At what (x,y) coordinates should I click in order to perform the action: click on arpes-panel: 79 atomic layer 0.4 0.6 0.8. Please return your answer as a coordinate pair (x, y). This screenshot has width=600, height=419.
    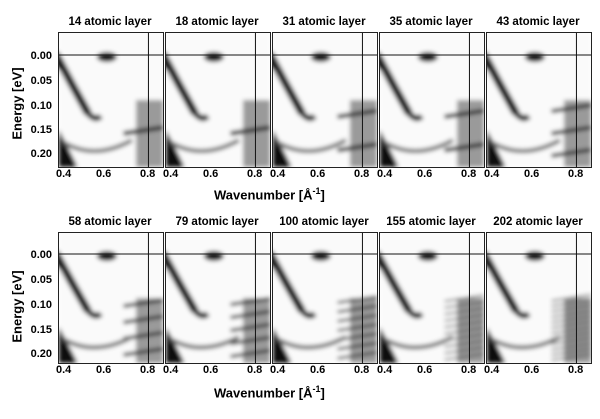
    Looking at the image, I should click on (217, 295).